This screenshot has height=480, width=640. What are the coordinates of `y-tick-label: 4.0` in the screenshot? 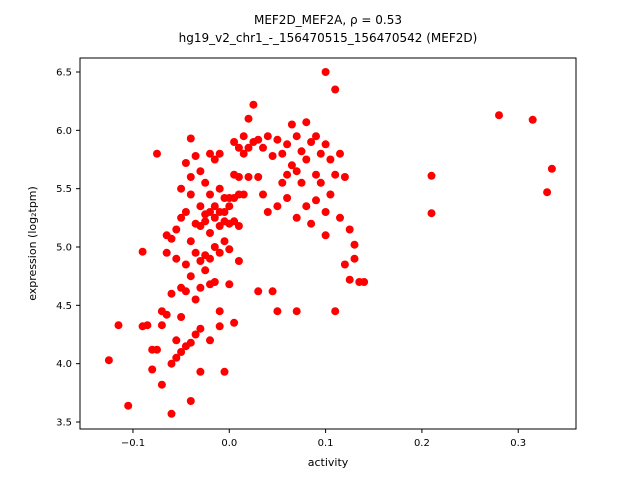 It's located at (64, 364).